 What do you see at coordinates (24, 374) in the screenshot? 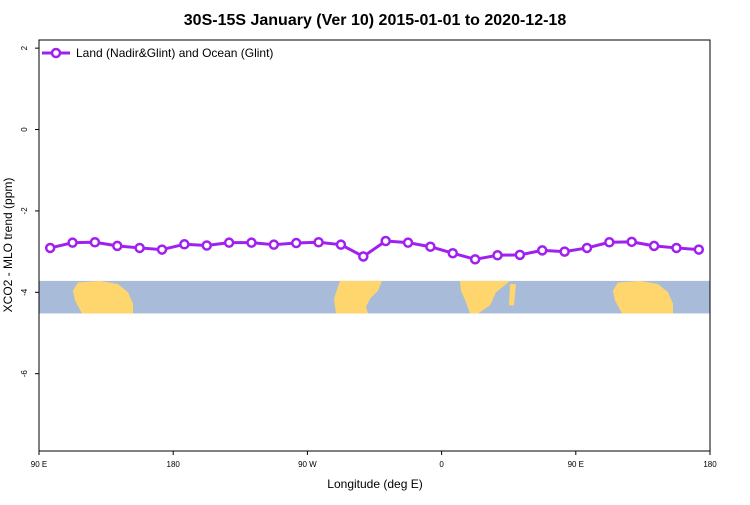
I see `y-tick-label: -6` at bounding box center [24, 374].